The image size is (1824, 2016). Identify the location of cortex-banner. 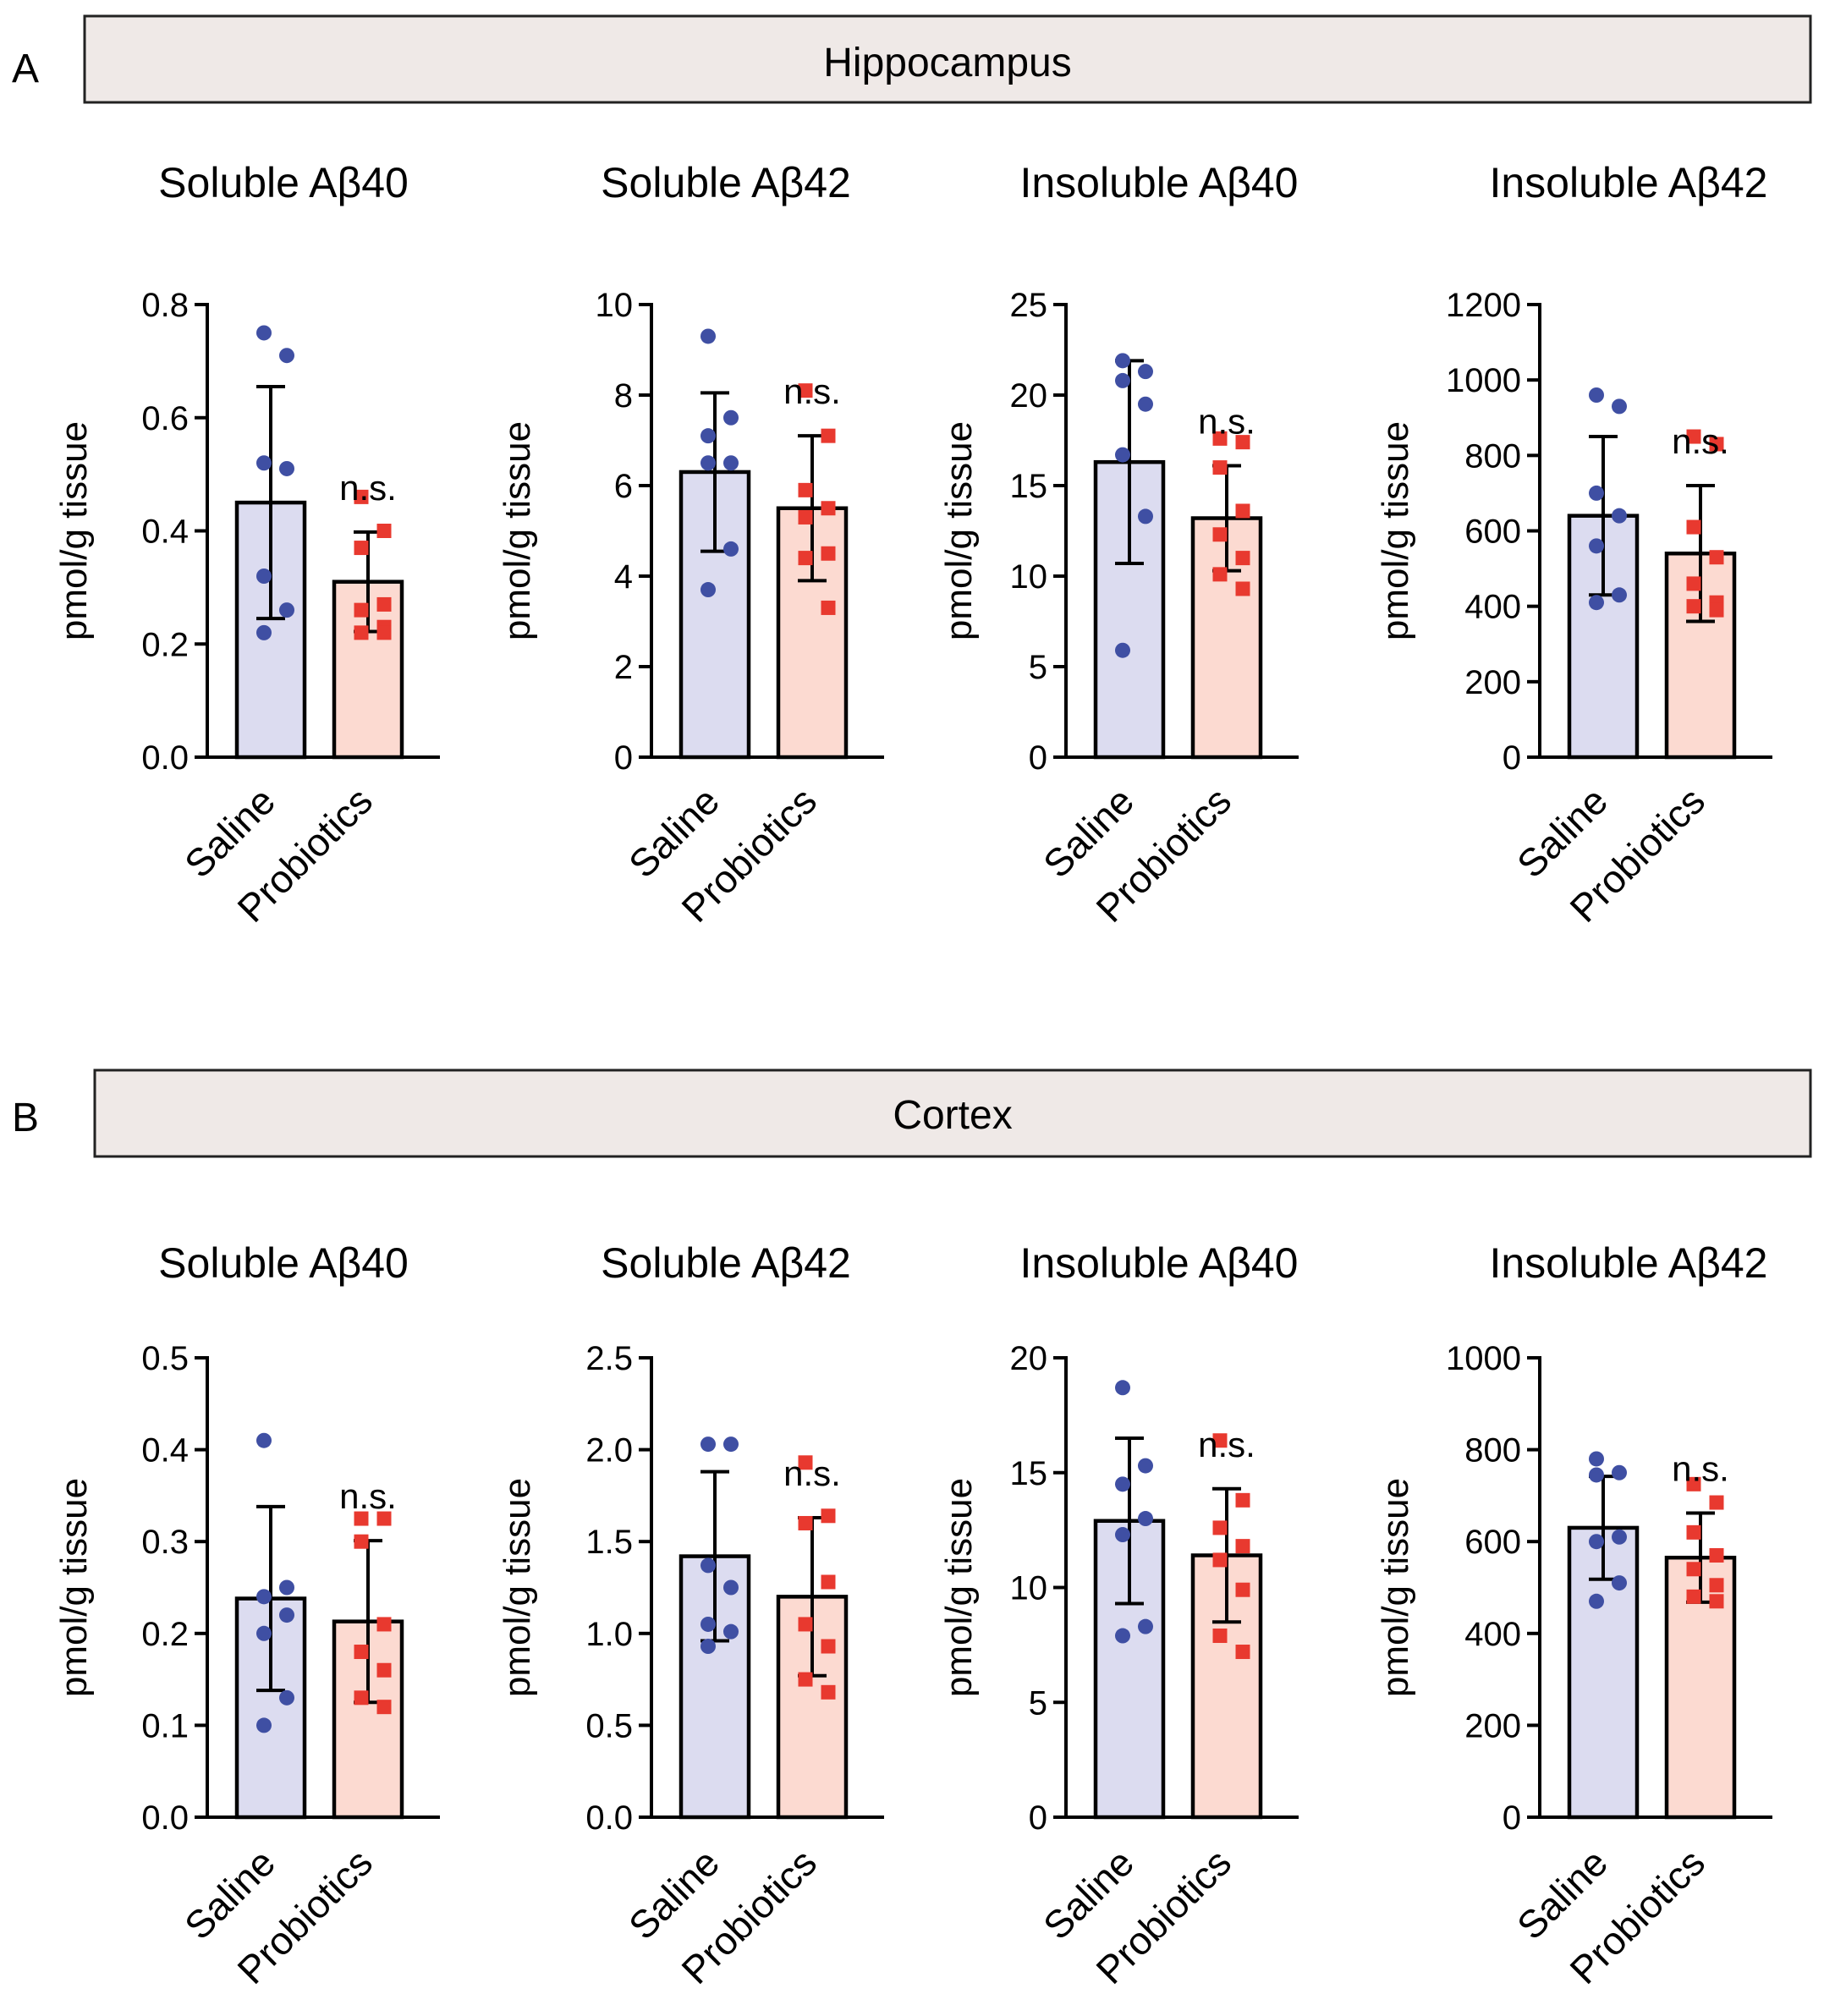
(952, 1113).